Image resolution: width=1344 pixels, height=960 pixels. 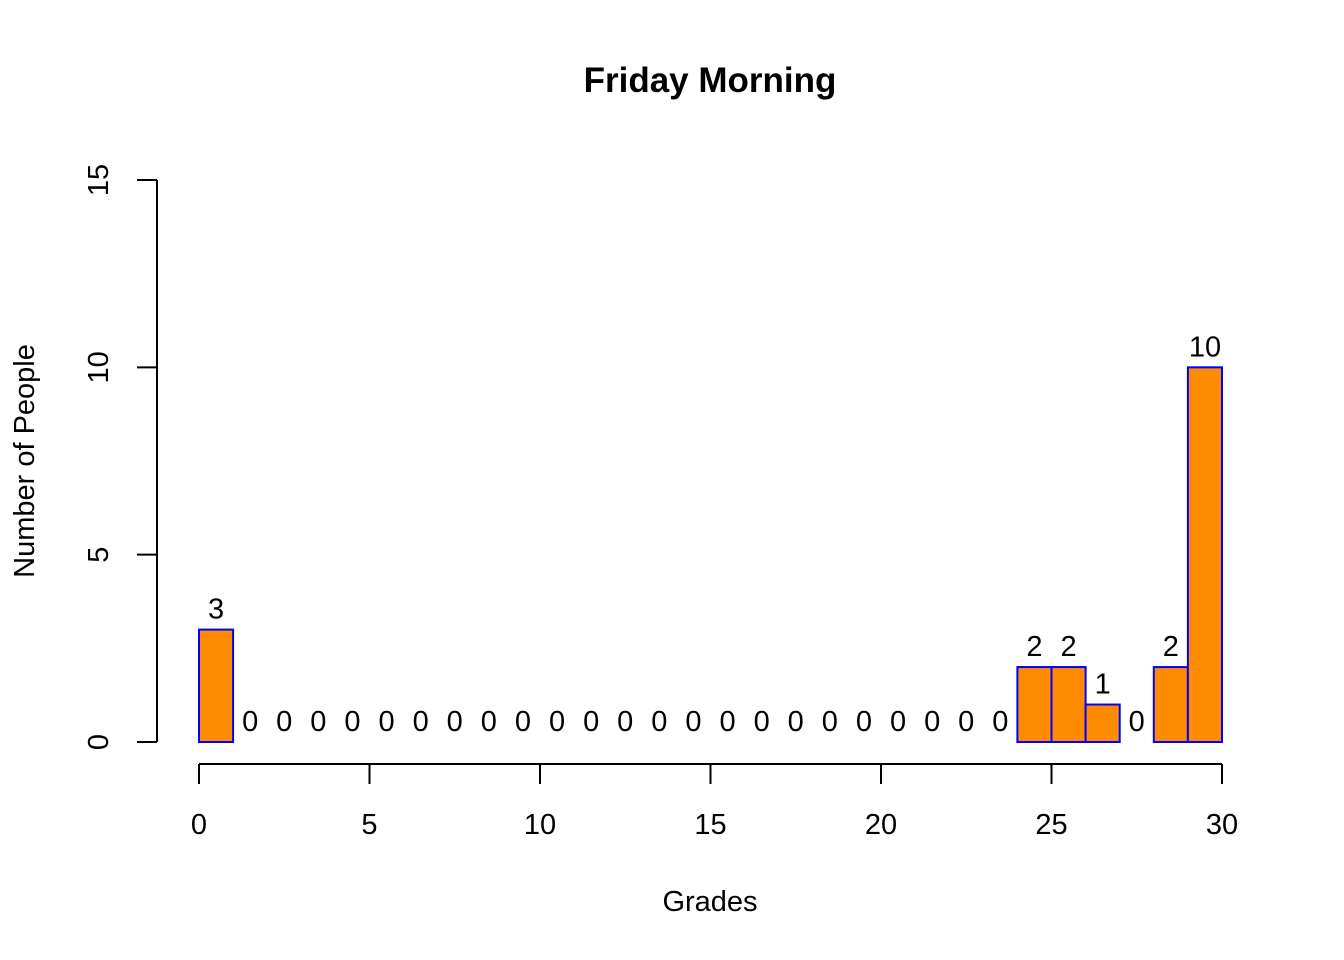 What do you see at coordinates (710, 80) in the screenshot?
I see `chart-title: Friday Morning` at bounding box center [710, 80].